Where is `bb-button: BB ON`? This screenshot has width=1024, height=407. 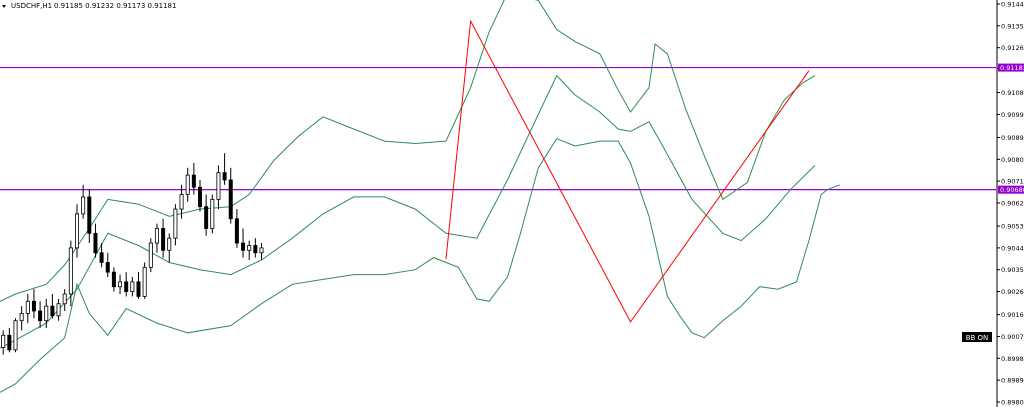 bb-button: BB ON is located at coordinates (977, 337).